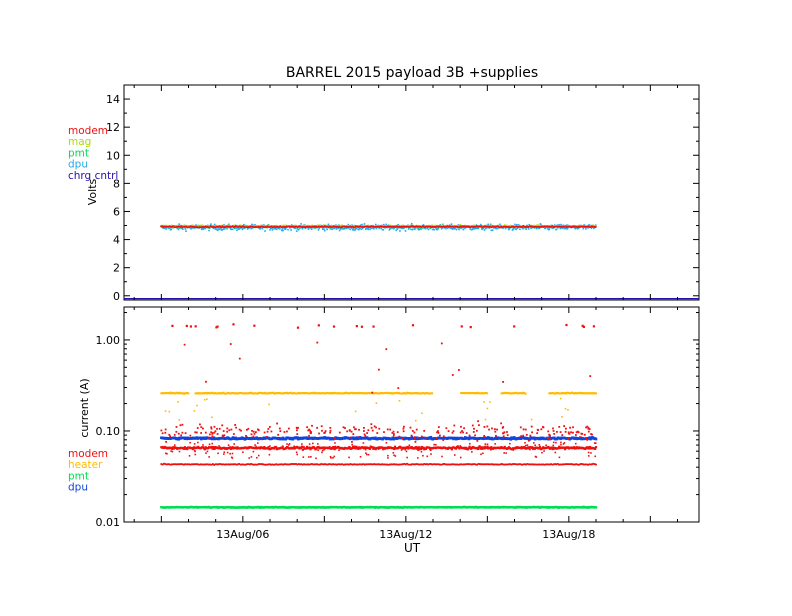  Describe the element at coordinates (116, 296) in the screenshot. I see `voltage-y-tick-label: 0` at that location.